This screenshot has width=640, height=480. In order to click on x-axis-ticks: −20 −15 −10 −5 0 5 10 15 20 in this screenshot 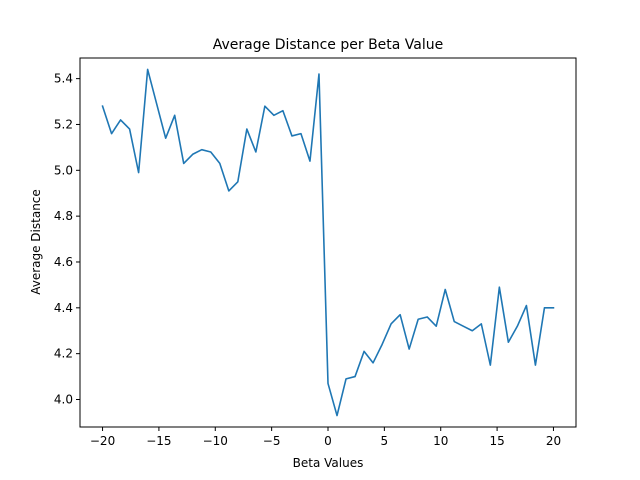, I will do `click(325, 437)`.